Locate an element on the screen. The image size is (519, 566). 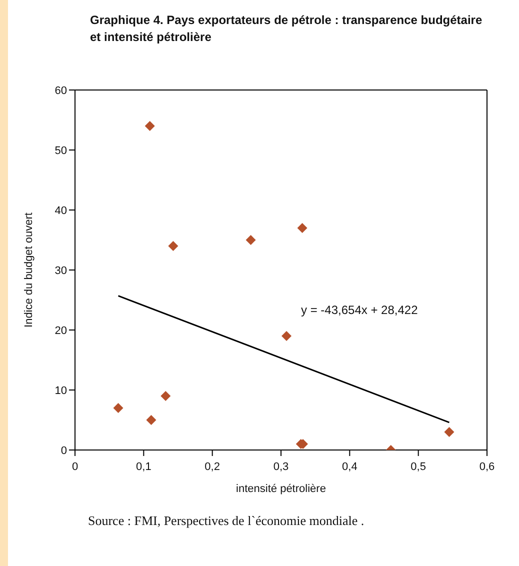
y-tick-label: 40 is located at coordinates (60, 210).